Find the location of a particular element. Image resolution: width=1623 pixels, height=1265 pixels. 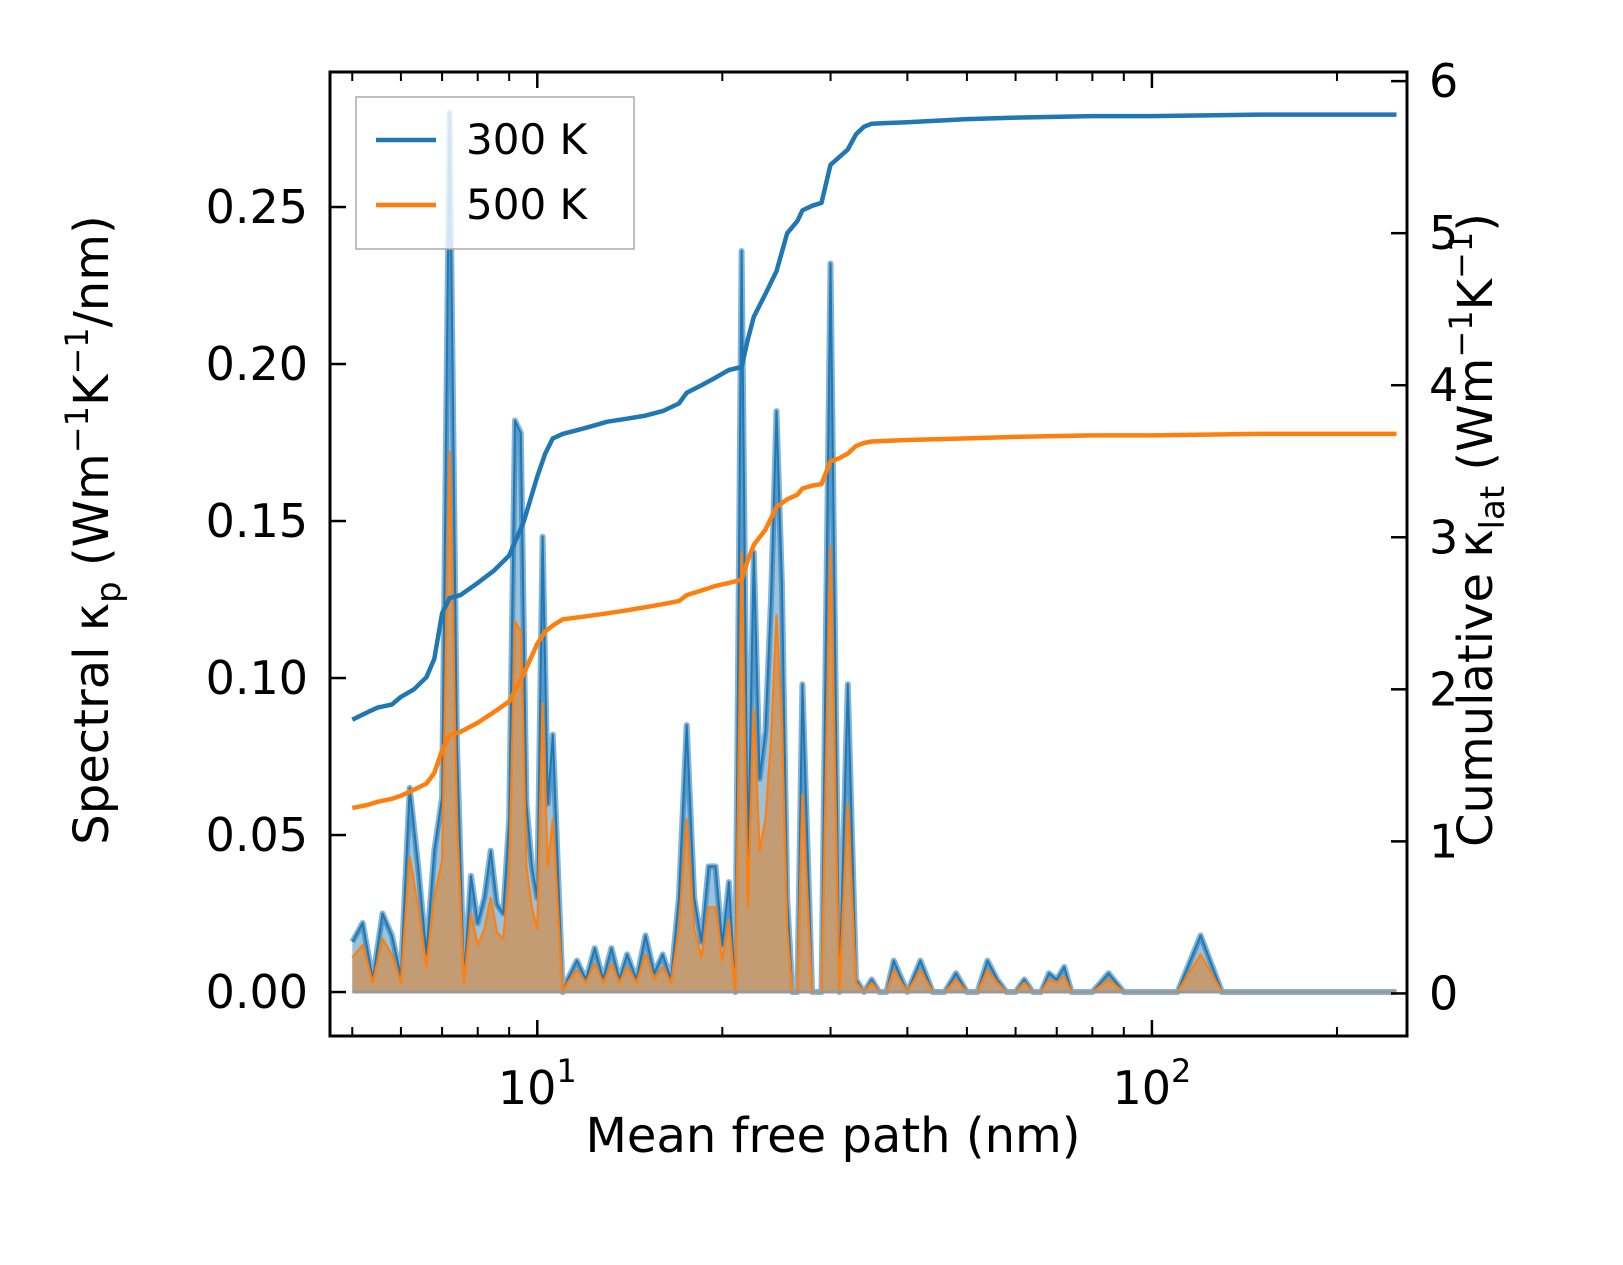

legend-label-300k: 300 K is located at coordinates (527, 139).